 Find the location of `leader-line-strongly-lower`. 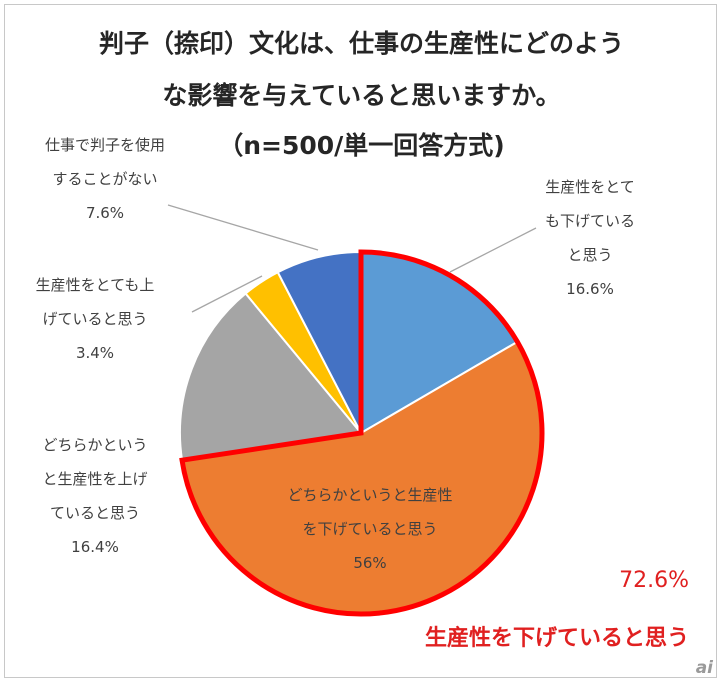

leader-line-strongly-lower is located at coordinates (493, 250).